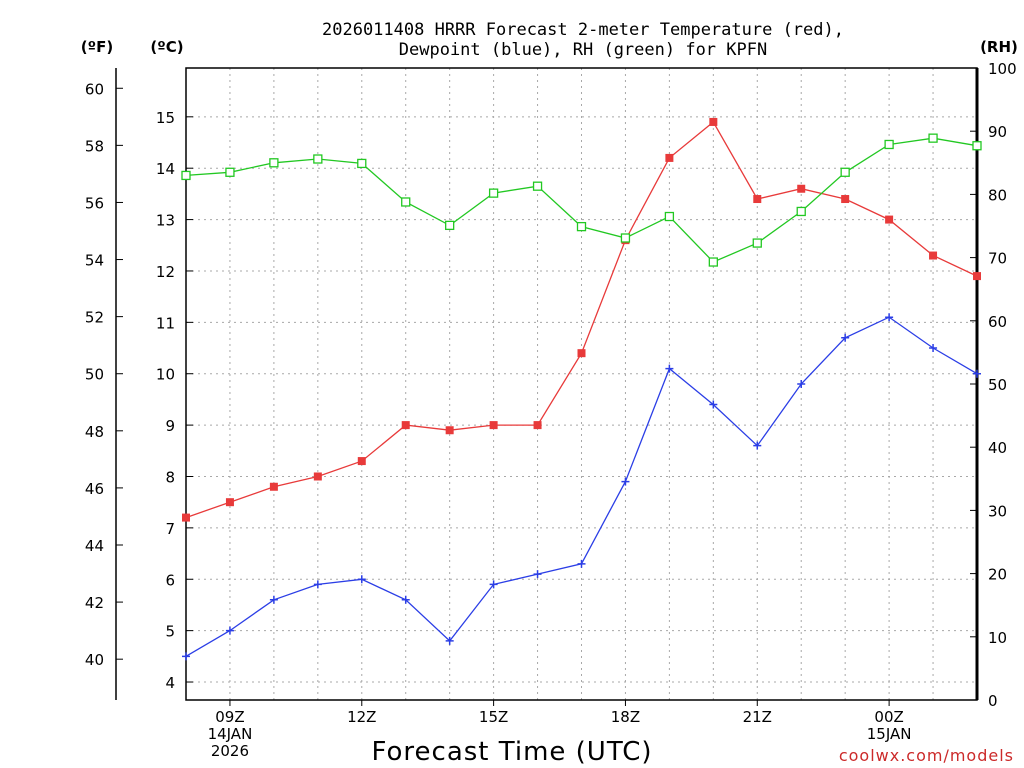 This screenshot has height=768, width=1024. Describe the element at coordinates (230, 734) in the screenshot. I see `x-tick-label: 14JAN` at that location.